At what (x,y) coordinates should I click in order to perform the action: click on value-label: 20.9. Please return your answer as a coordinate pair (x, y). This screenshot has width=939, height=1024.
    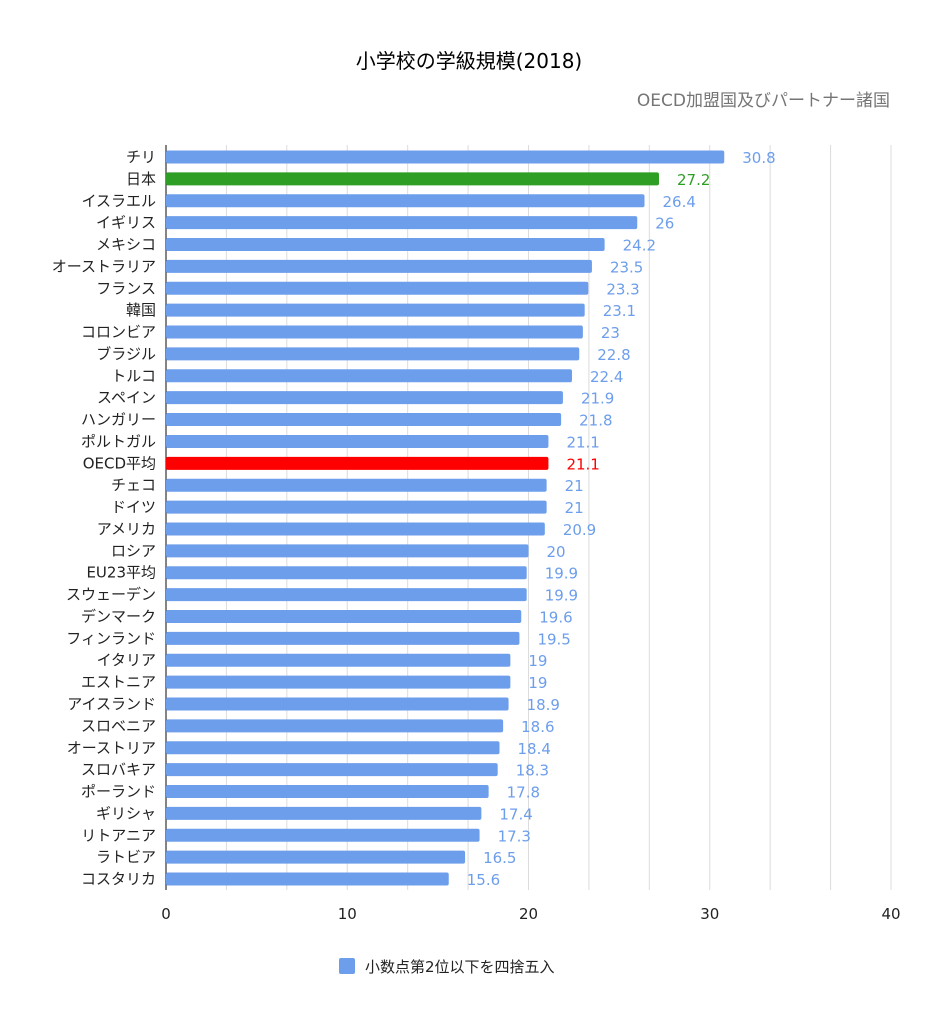
    Looking at the image, I should click on (579, 530).